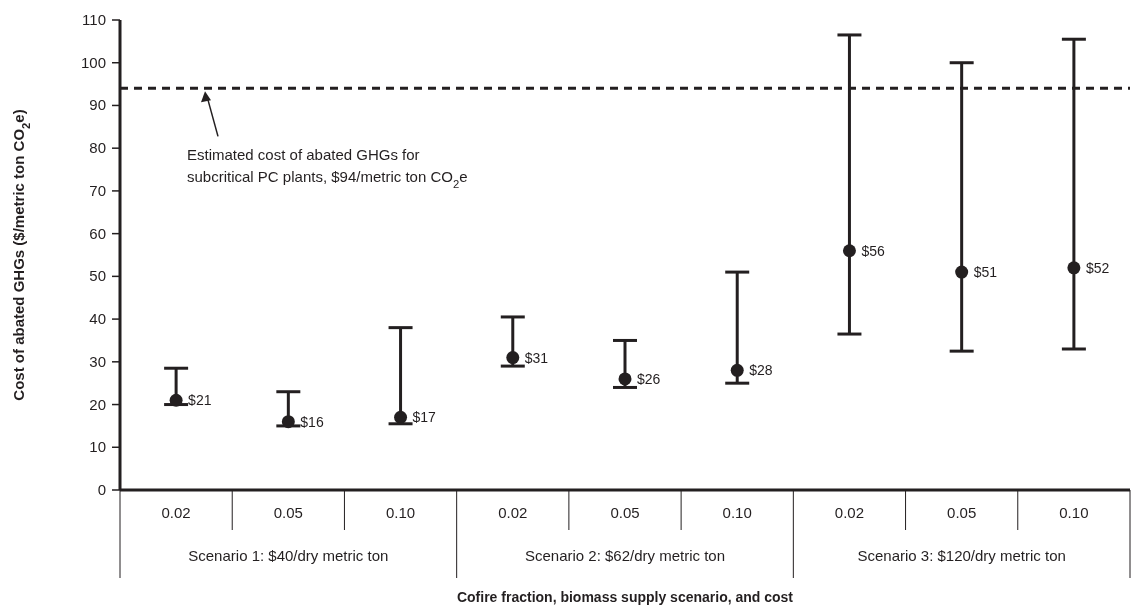  Describe the element at coordinates (625, 597) in the screenshot. I see `x-axis-title: Cofire fraction, biomass supply scenario, and cost` at that location.